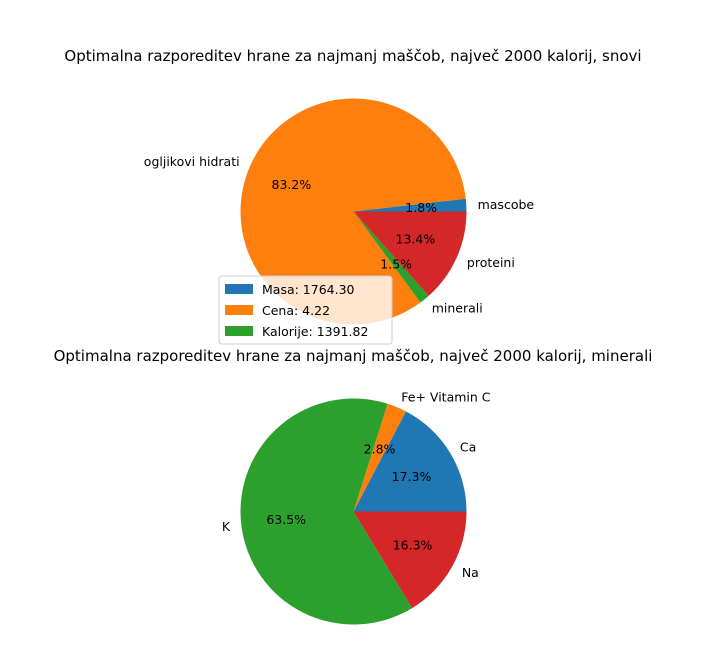 Image resolution: width=710 pixels, height=653 pixels. What do you see at coordinates (380, 448) in the screenshot?
I see `slice-percent-label: 2.8%` at bounding box center [380, 448].